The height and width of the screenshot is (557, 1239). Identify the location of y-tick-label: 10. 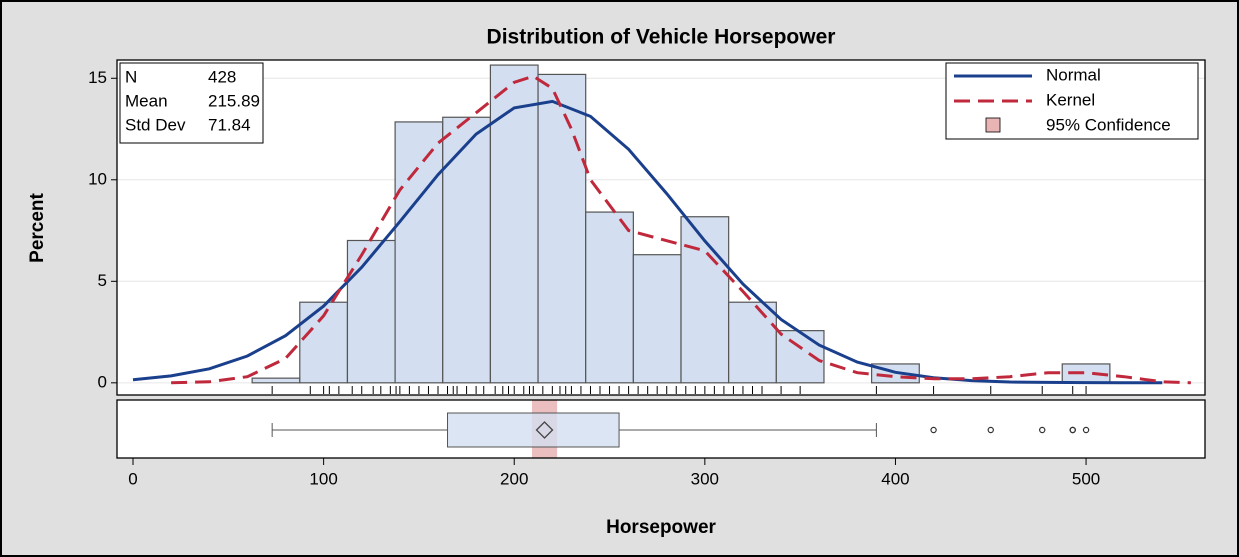
(97, 178).